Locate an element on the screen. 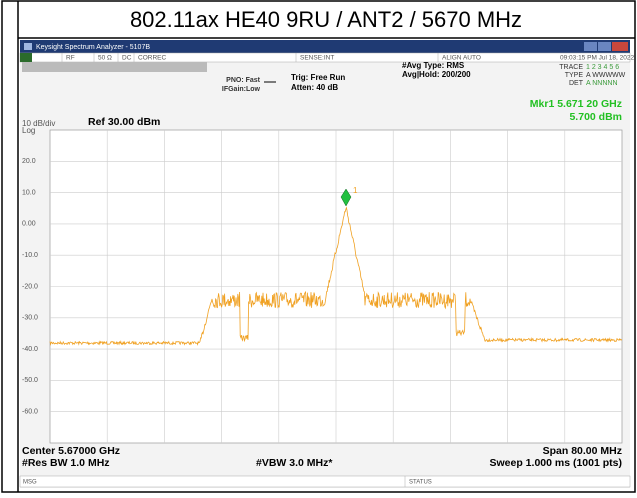  trace-values: 1 2 3 4 5 6 is located at coordinates (602, 67).